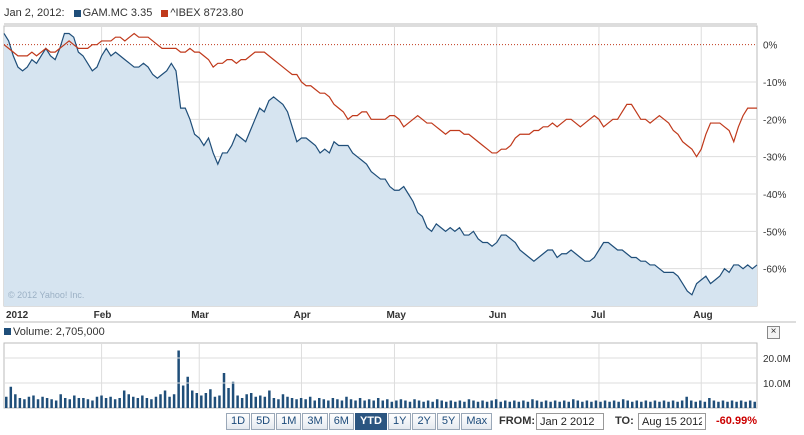 Image resolution: width=804 pixels, height=435 pixels. I want to click on range-button-max: Max, so click(477, 421).